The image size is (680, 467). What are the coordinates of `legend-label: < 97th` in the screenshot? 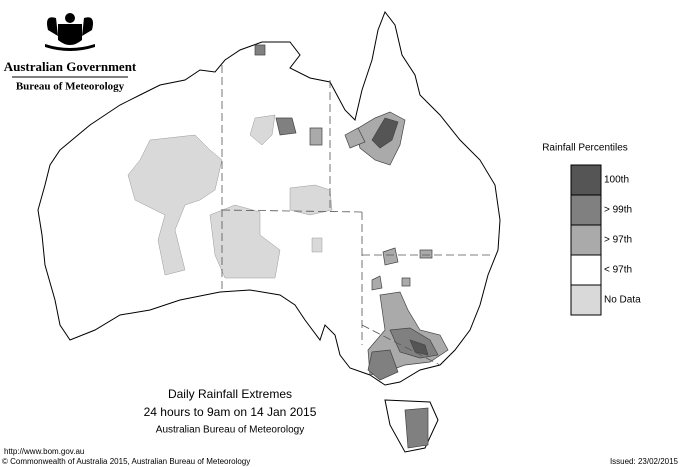 It's located at (618, 270).